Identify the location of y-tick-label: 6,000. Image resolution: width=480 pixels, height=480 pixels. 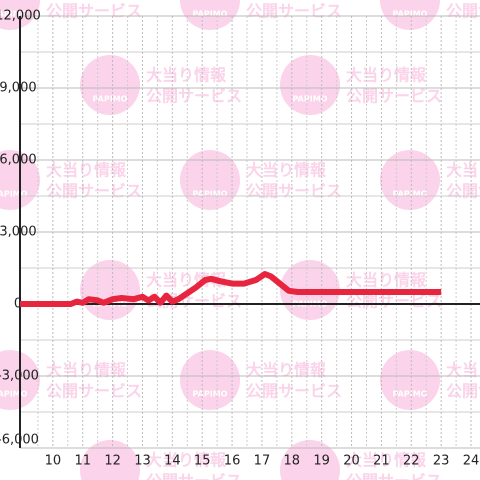
(18, 160).